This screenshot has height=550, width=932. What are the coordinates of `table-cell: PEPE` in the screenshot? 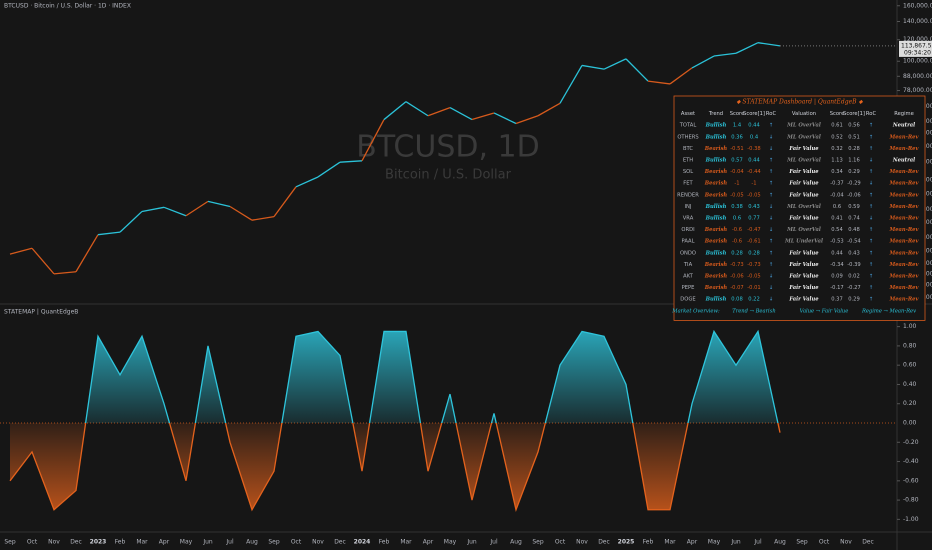 It's located at (688, 288).